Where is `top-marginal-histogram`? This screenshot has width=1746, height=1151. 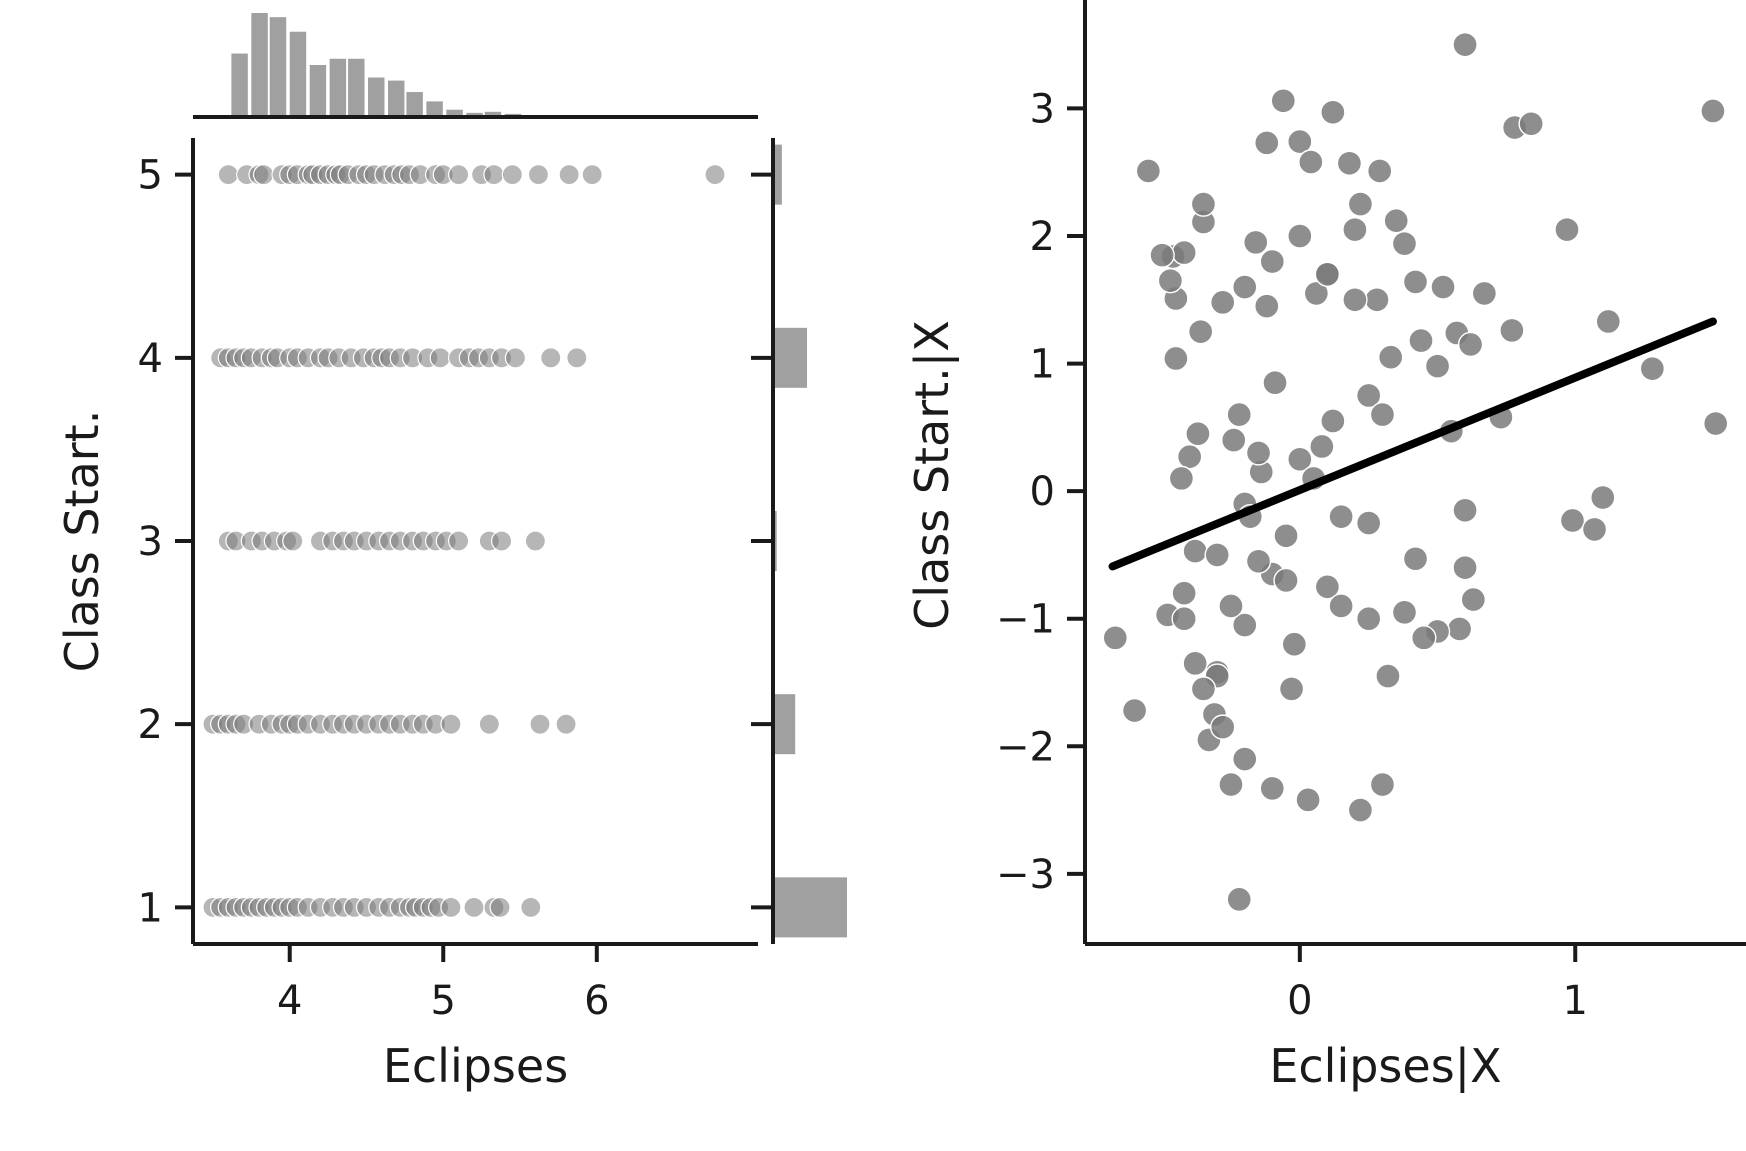
top-marginal-histogram is located at coordinates (475, 66).